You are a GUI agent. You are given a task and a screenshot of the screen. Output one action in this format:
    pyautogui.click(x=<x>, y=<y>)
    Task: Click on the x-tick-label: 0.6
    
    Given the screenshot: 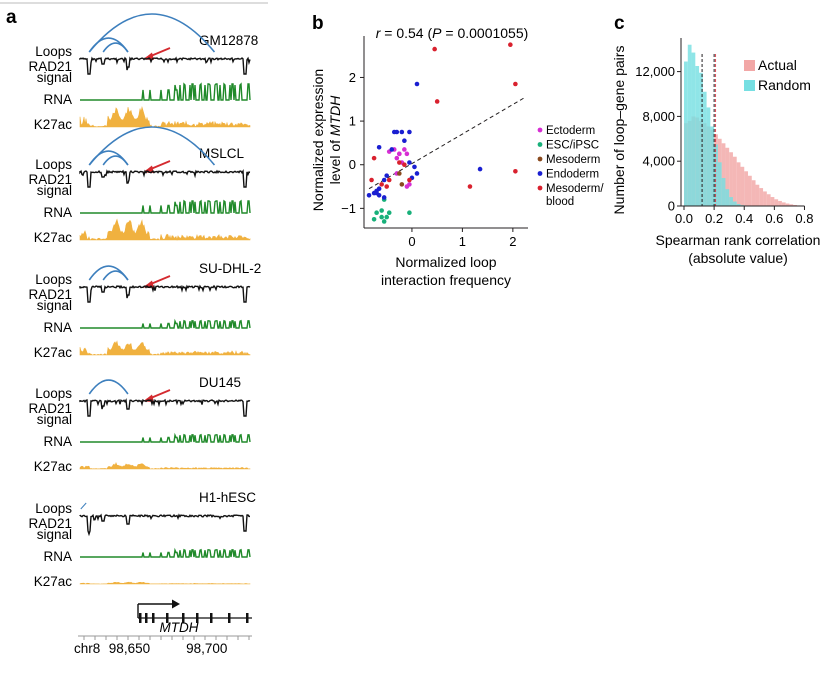 What is the action you would take?
    pyautogui.click(x=774, y=218)
    